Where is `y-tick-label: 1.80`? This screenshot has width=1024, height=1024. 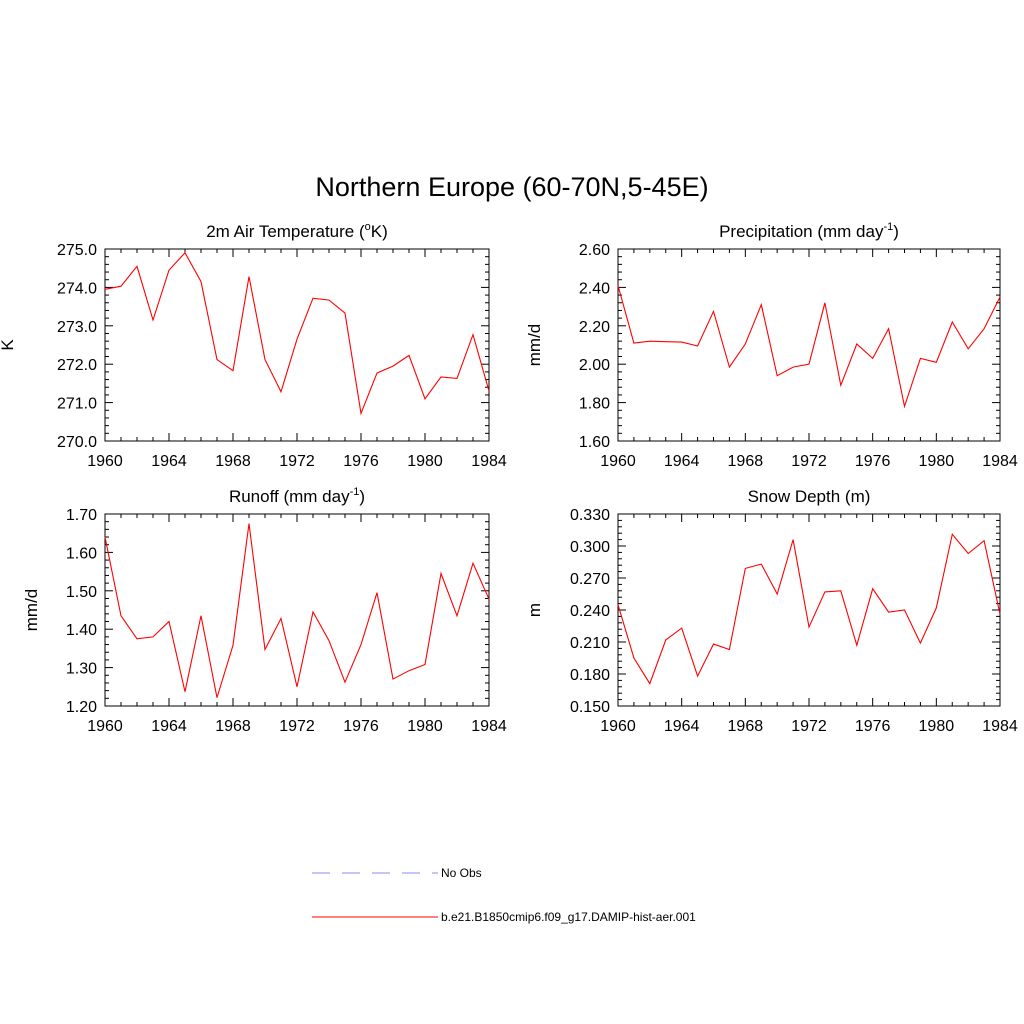
y-tick-label: 1.80 is located at coordinates (594, 404).